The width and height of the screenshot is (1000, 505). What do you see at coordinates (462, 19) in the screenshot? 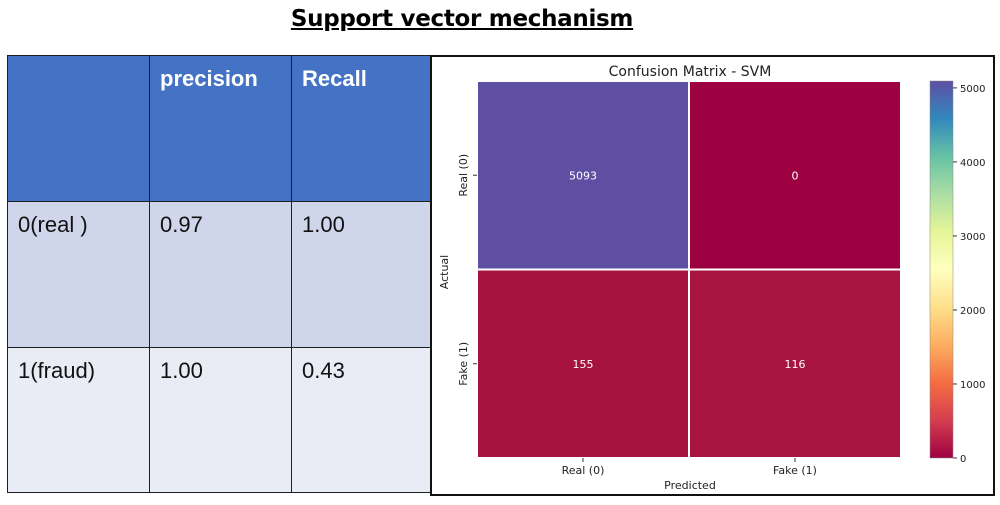
I see `page-title: Support vector mechanism` at bounding box center [462, 19].